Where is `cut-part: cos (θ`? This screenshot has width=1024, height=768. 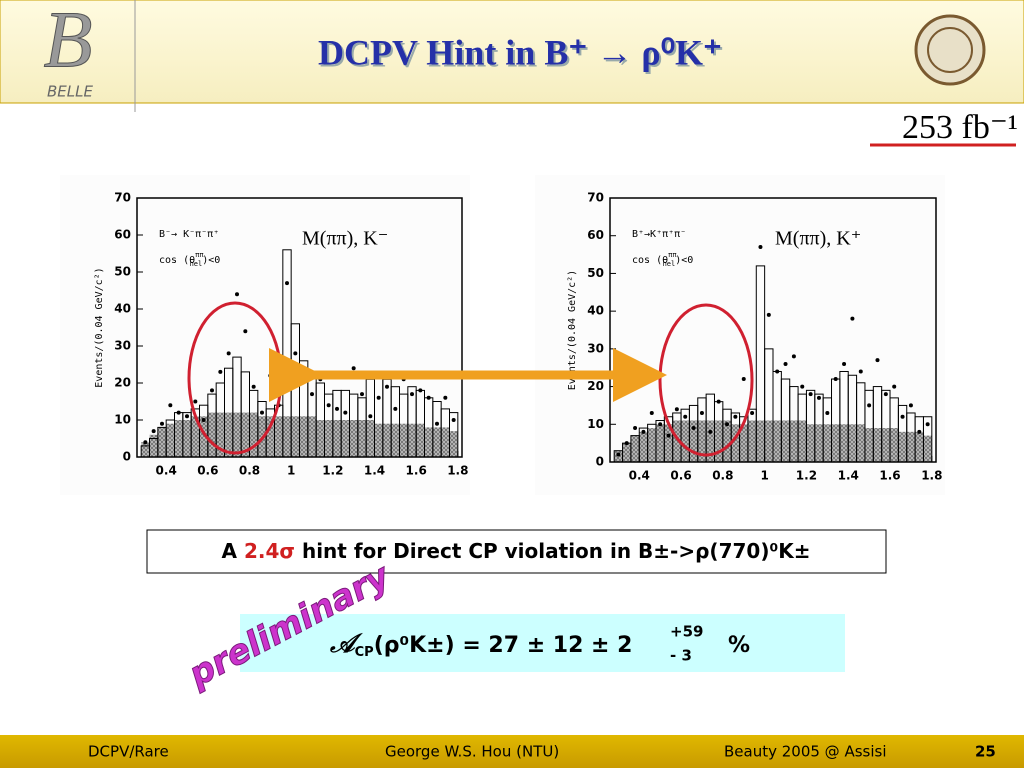 cut-part: cos (θ is located at coordinates (177, 260).